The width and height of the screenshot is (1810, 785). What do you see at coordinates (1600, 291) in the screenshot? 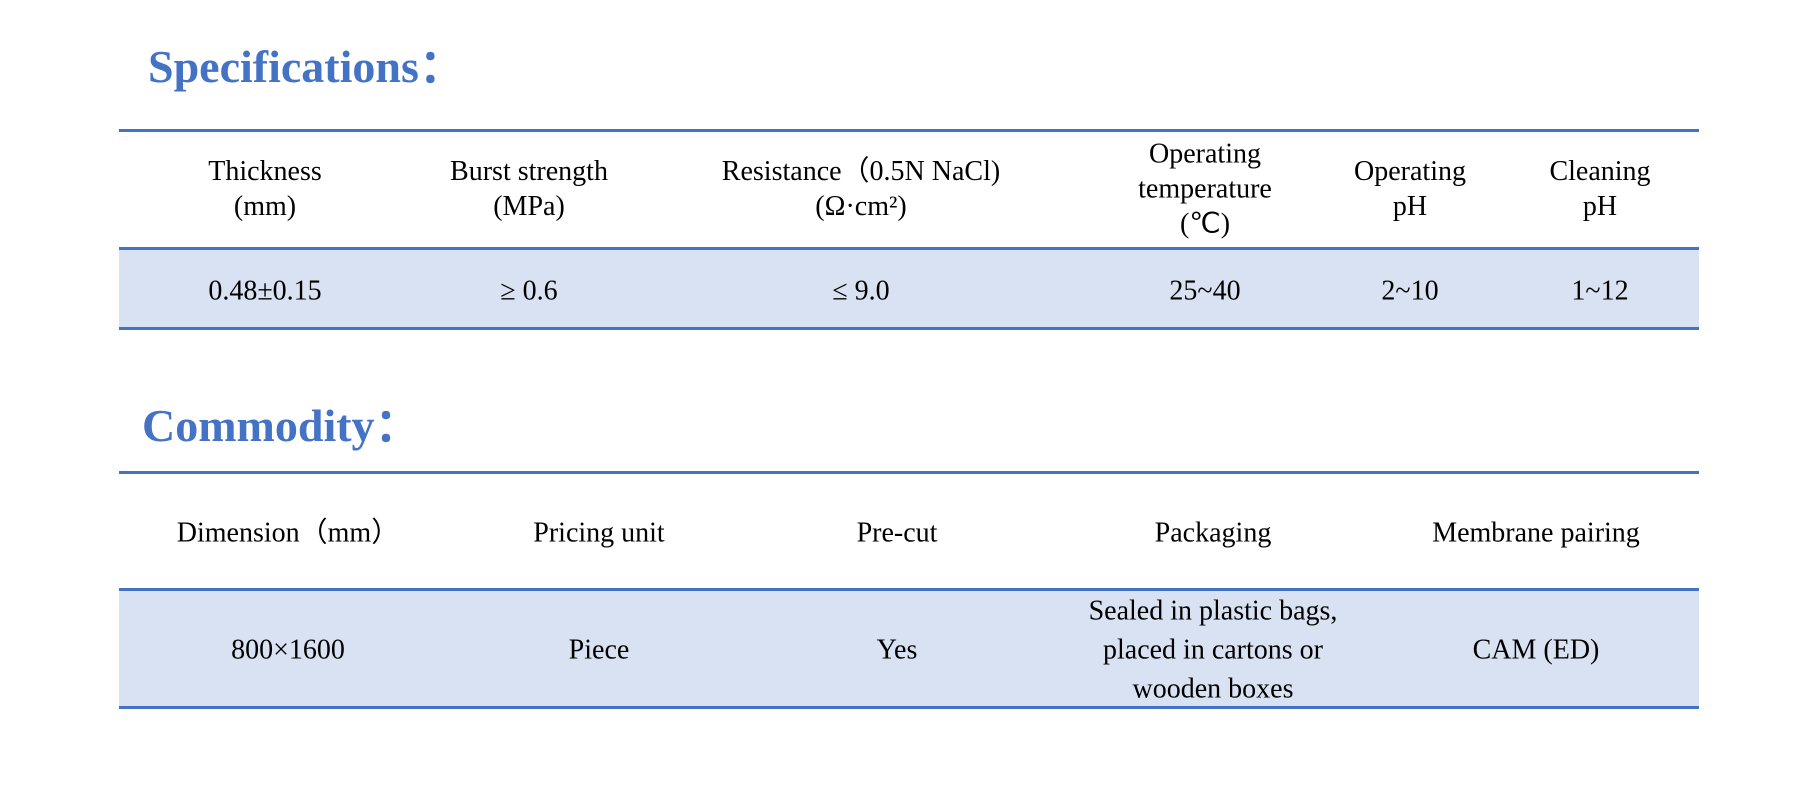
I see `value-cell: 1~12` at bounding box center [1600, 291].